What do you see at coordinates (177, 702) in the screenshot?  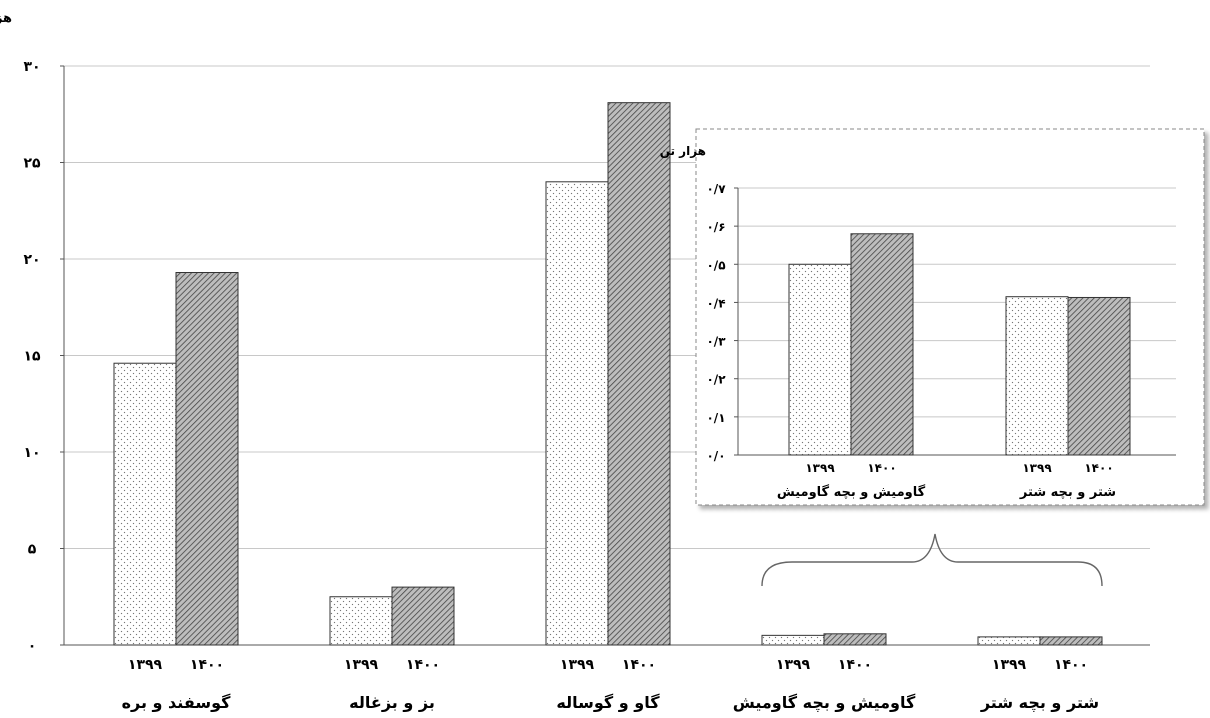 I see `main-category-label: گوسفند و بره` at bounding box center [177, 702].